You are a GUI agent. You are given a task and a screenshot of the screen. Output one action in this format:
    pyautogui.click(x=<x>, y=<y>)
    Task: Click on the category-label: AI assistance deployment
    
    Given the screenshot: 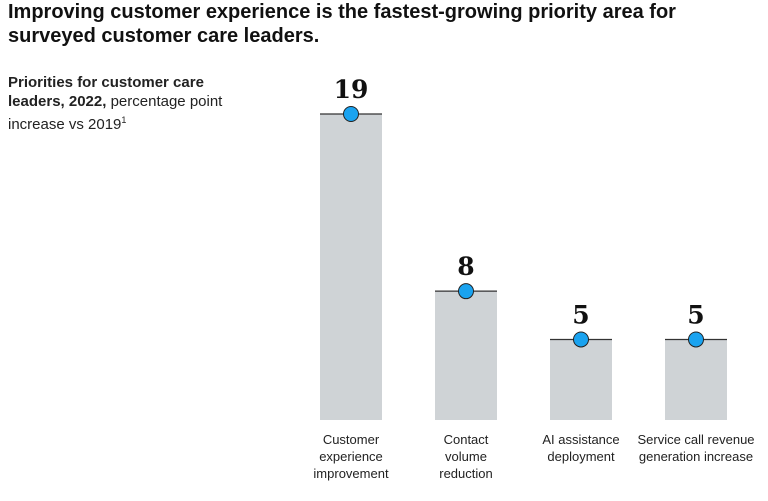 What is the action you would take?
    pyautogui.click(x=581, y=448)
    